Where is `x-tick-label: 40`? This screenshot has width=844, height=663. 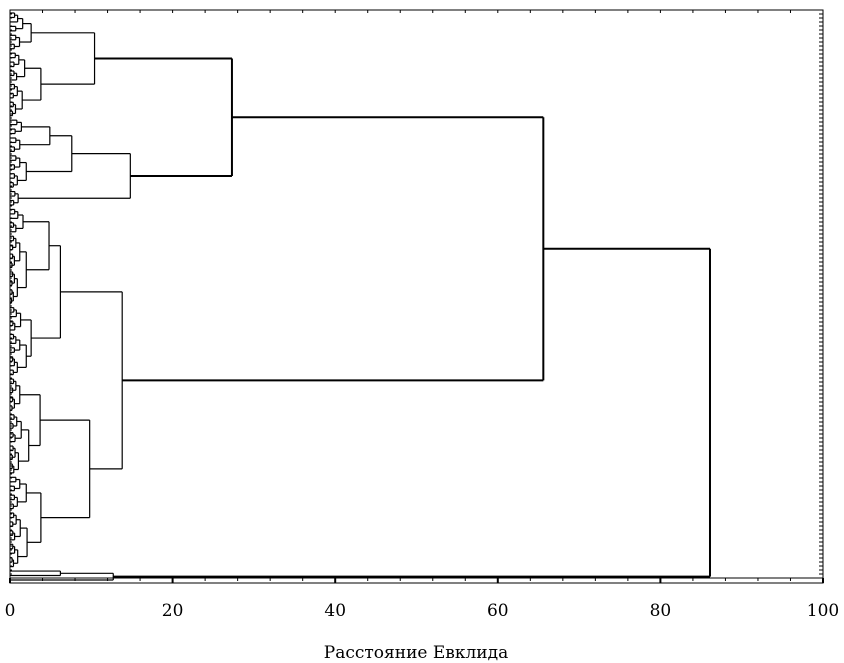 x-tick-label: 40 is located at coordinates (335, 611).